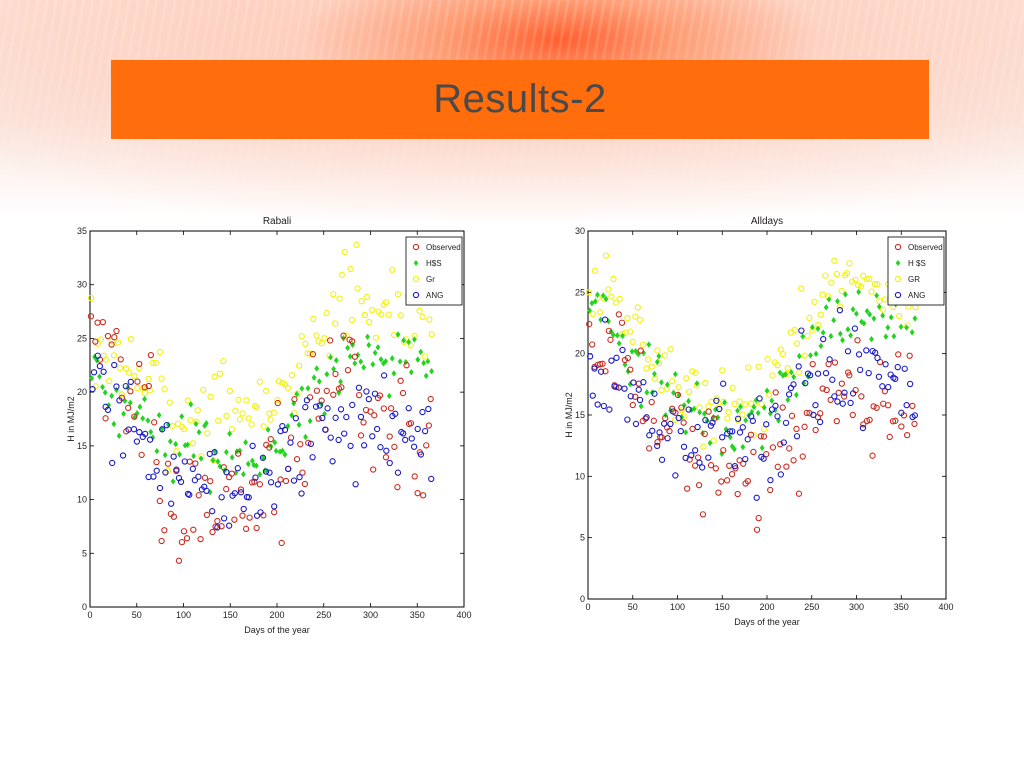 The height and width of the screenshot is (768, 1024). What do you see at coordinates (767, 622) in the screenshot?
I see `x-axis-label: Days of the year` at bounding box center [767, 622].